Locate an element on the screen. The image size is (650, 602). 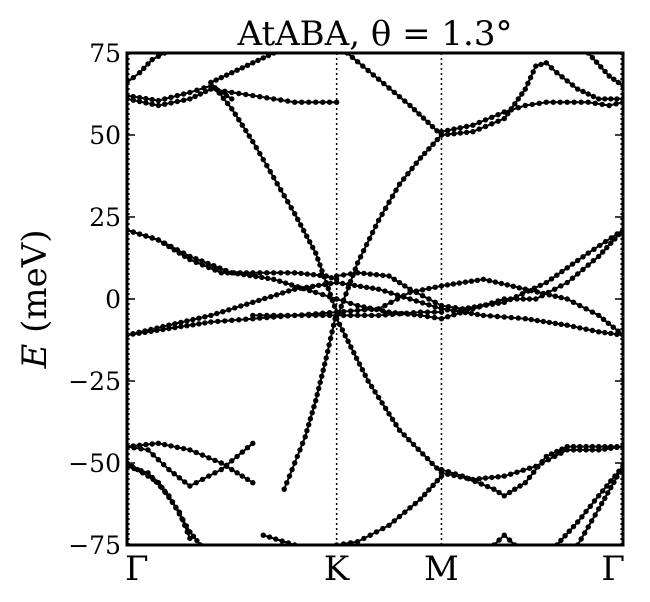
y-tick-labels: −75 −50 −25 0 25 50 75 is located at coordinates (94, 299).